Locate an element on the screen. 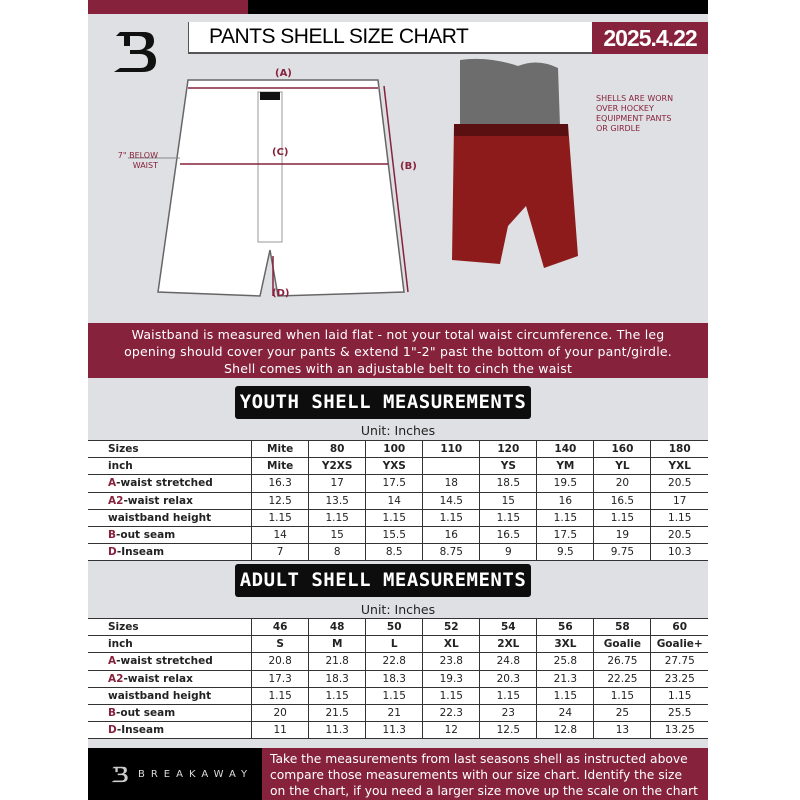  table-row: B-out seam 20 21.5 21 22.3 23 24 25 25.5 is located at coordinates (398, 713).